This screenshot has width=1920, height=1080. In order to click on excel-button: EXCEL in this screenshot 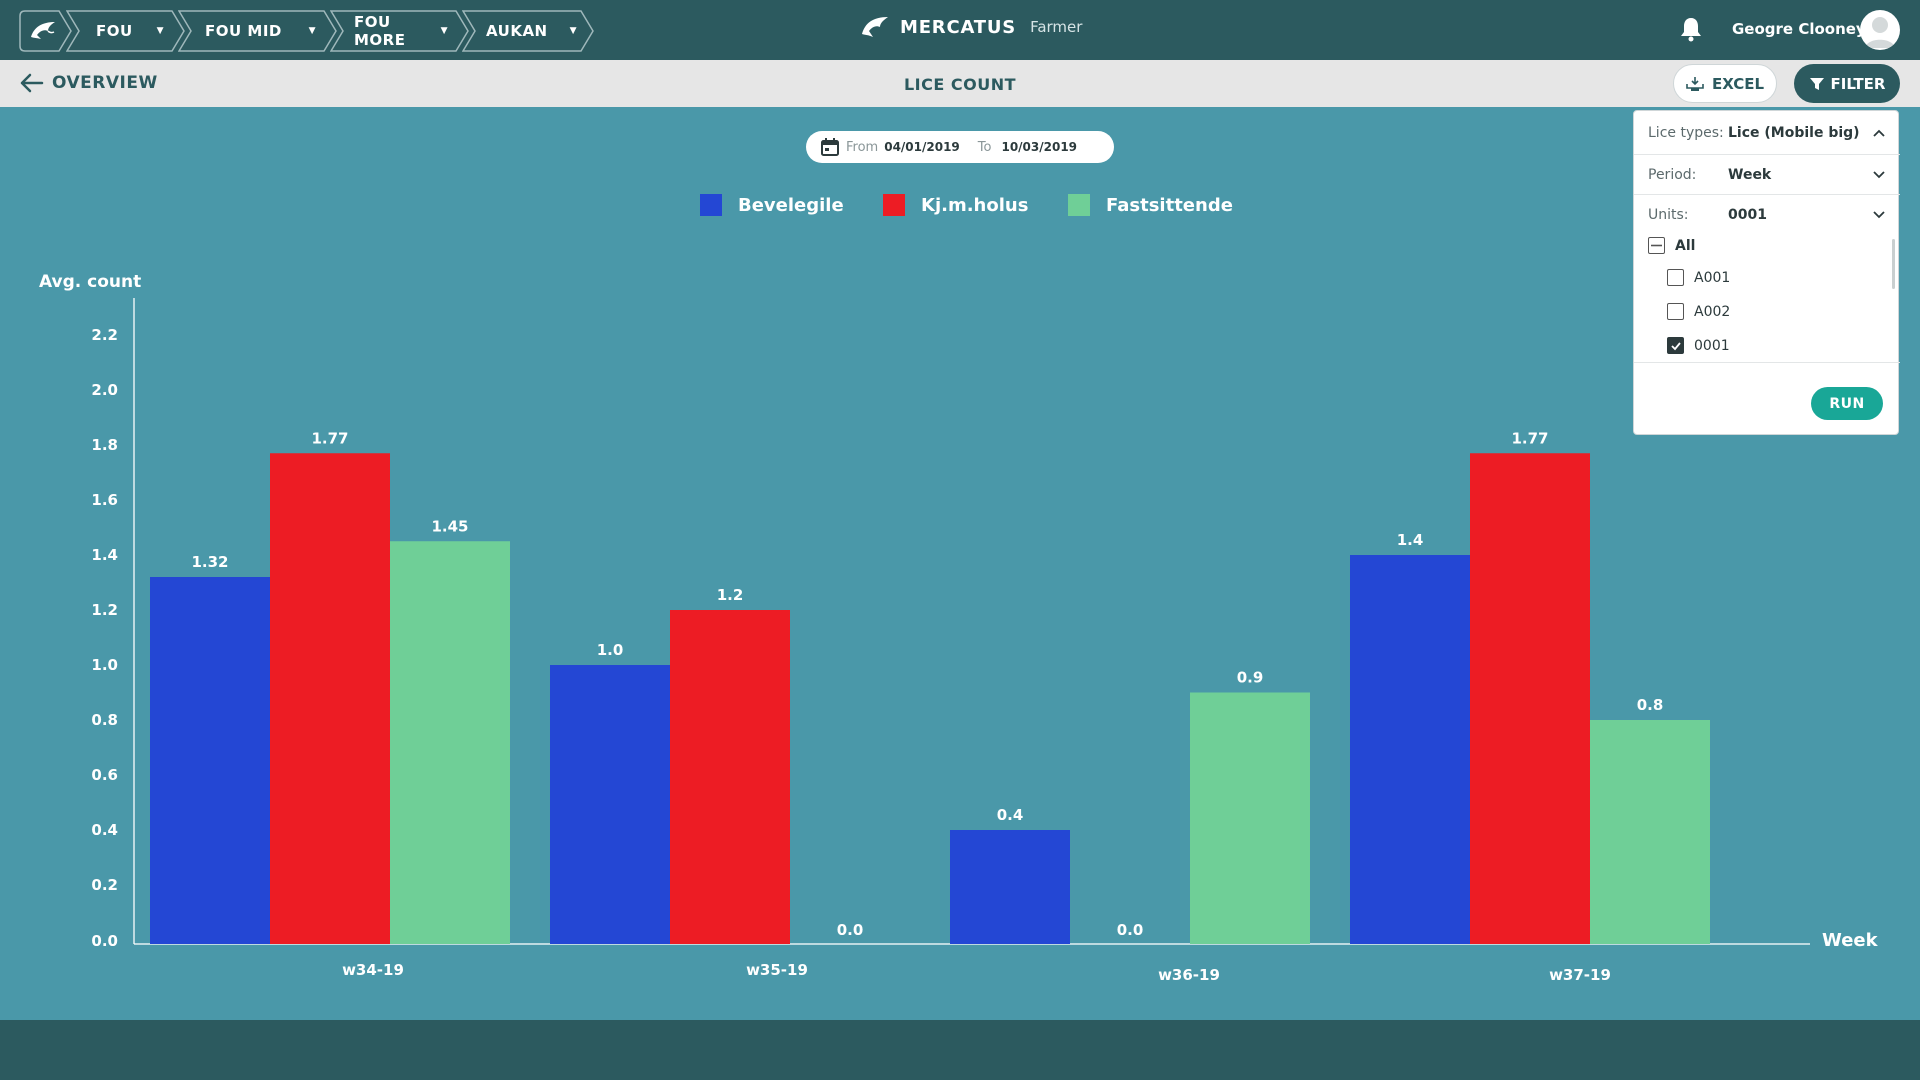, I will do `click(1725, 83)`.